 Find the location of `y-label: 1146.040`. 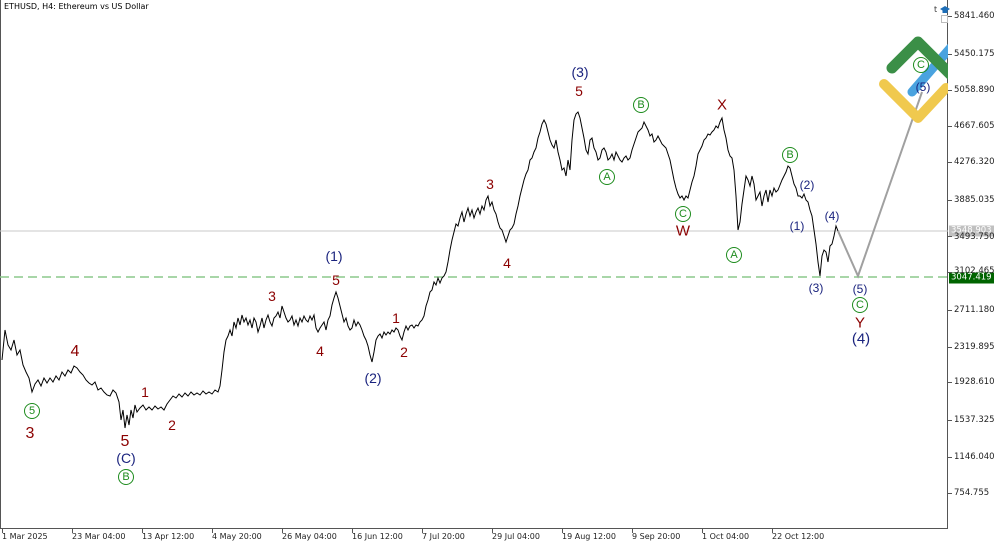

y-label: 1146.040 is located at coordinates (974, 457).